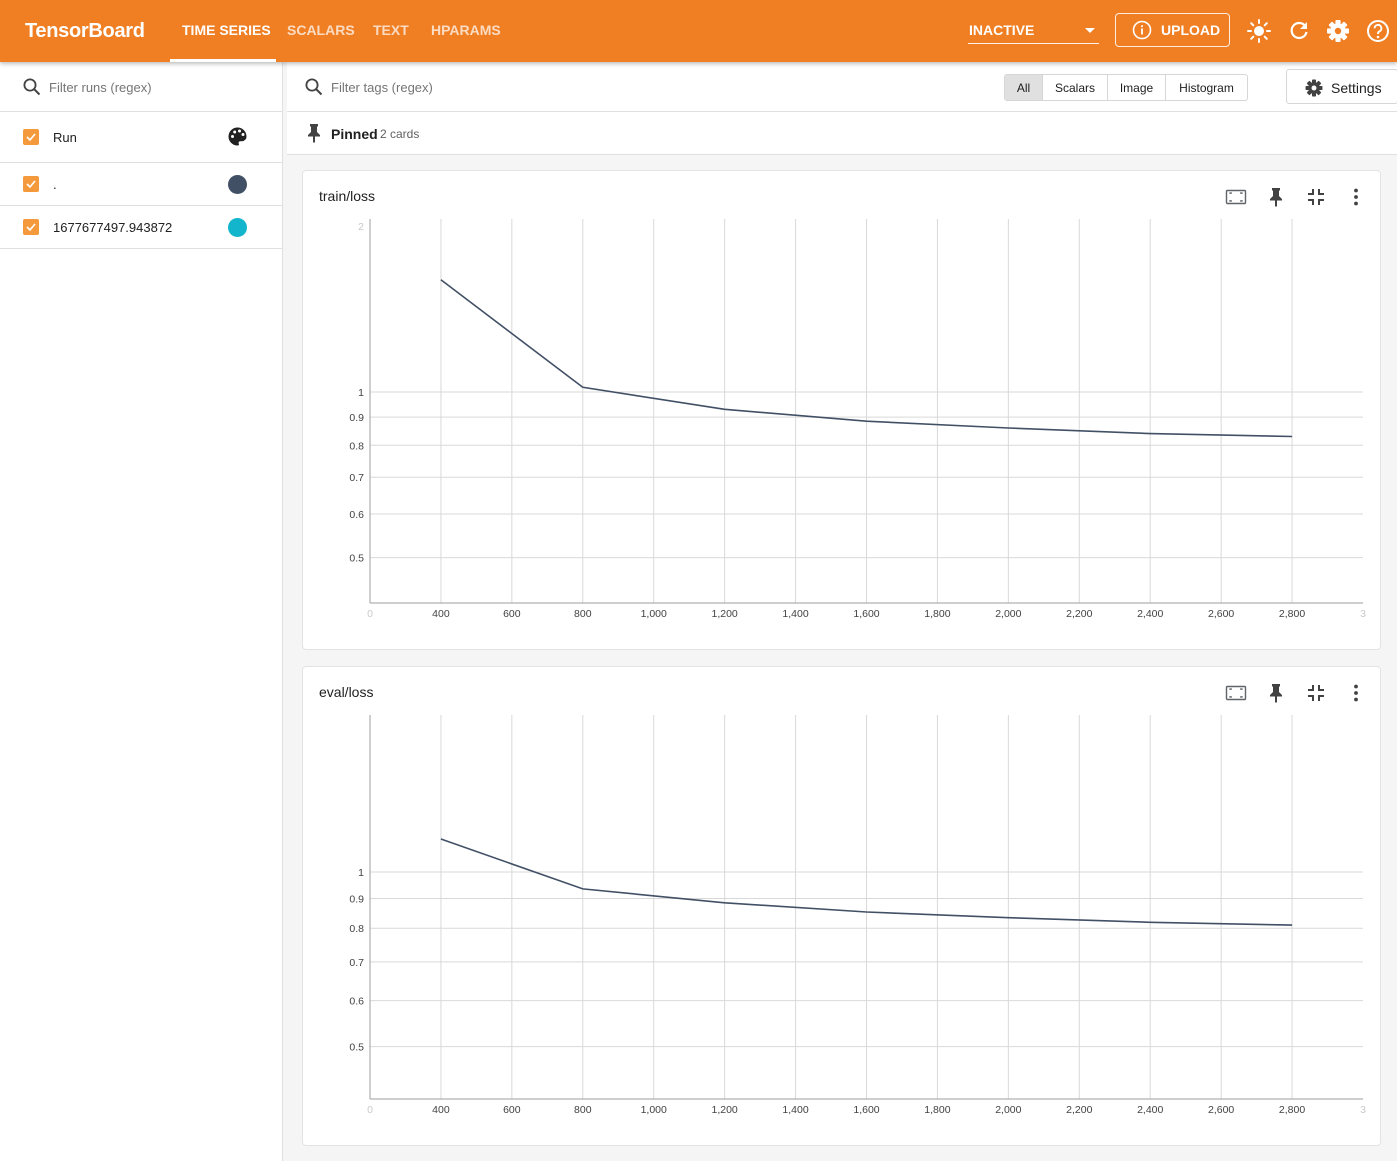 Image resolution: width=1397 pixels, height=1161 pixels. What do you see at coordinates (85, 31) in the screenshot?
I see `app-brand: TensorBoard` at bounding box center [85, 31].